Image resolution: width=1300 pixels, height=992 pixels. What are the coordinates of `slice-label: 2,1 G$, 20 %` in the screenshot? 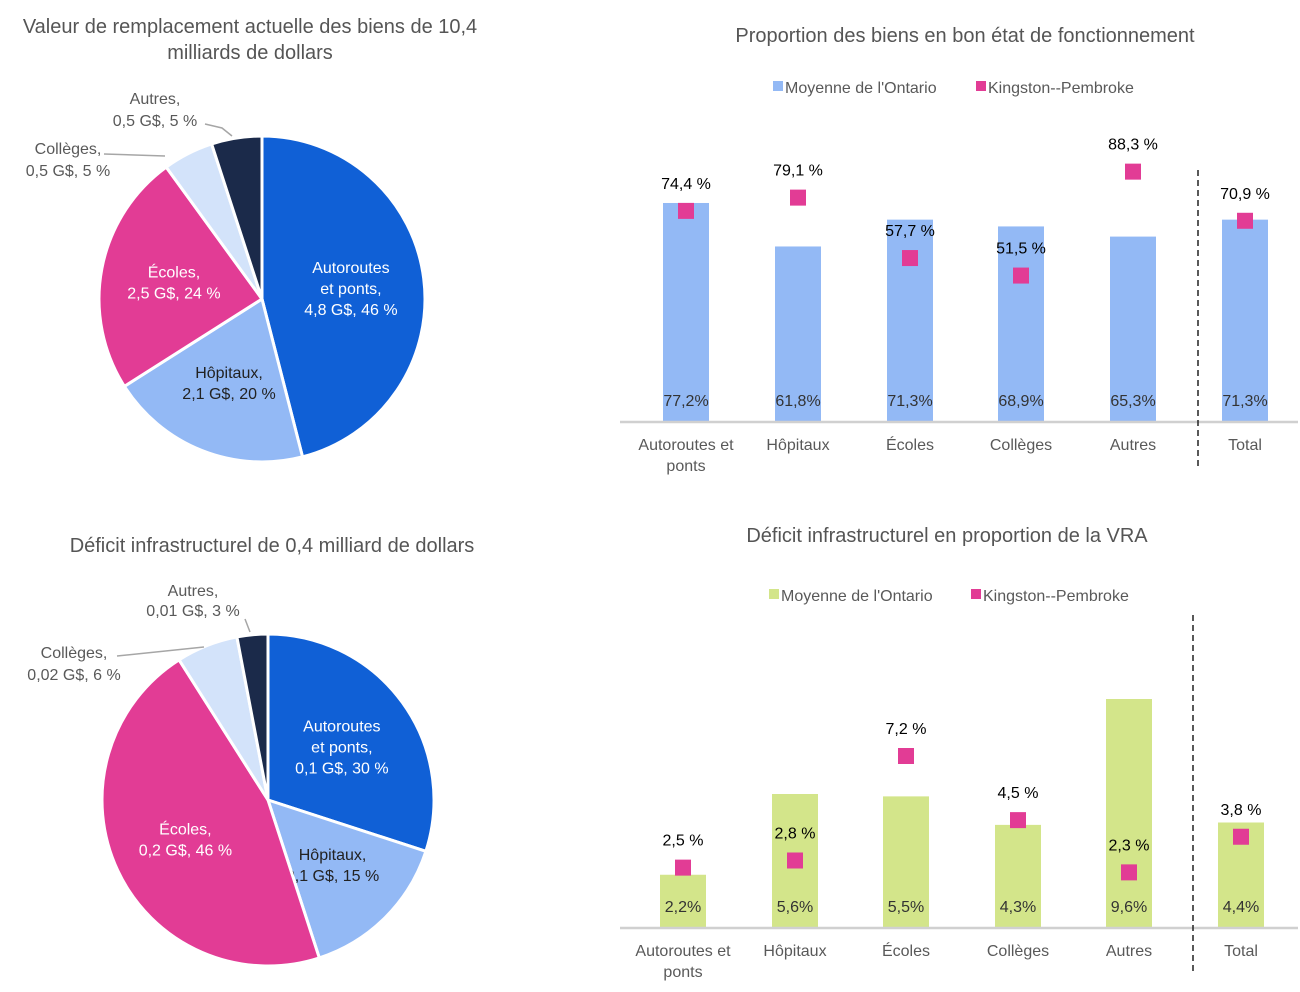 It's located at (228, 394).